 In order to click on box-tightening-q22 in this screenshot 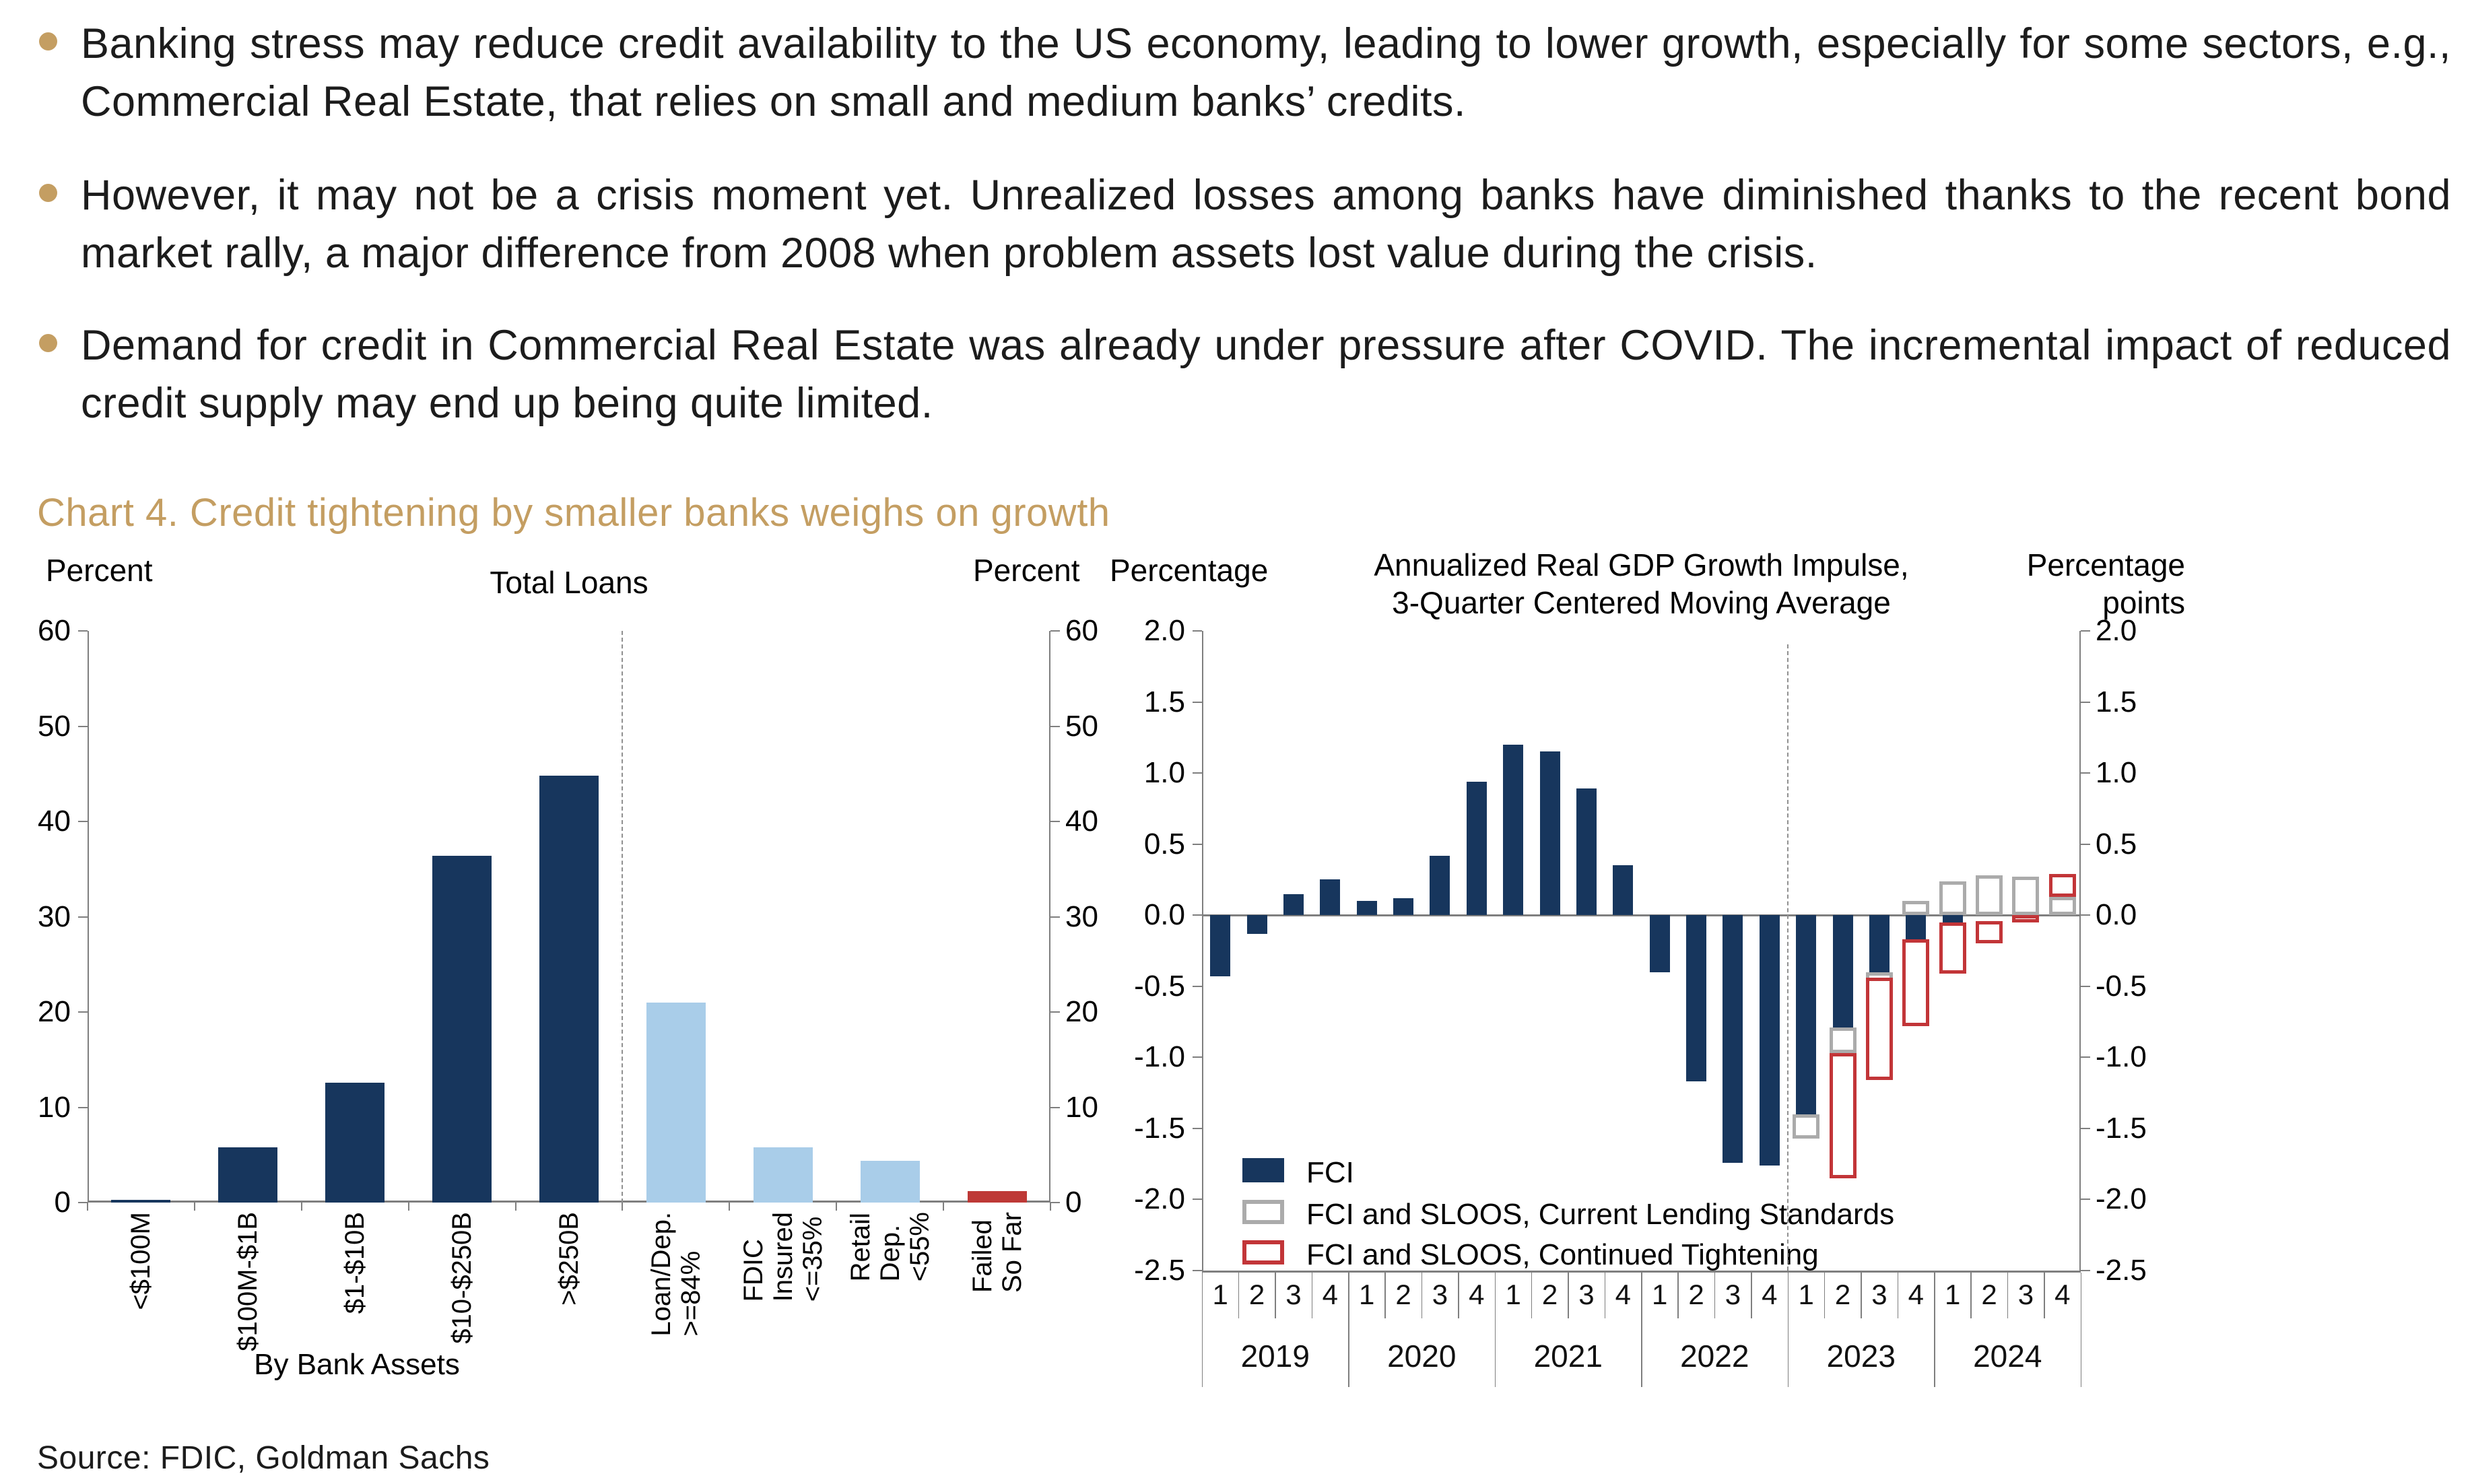, I will do `click(1990, 932)`.